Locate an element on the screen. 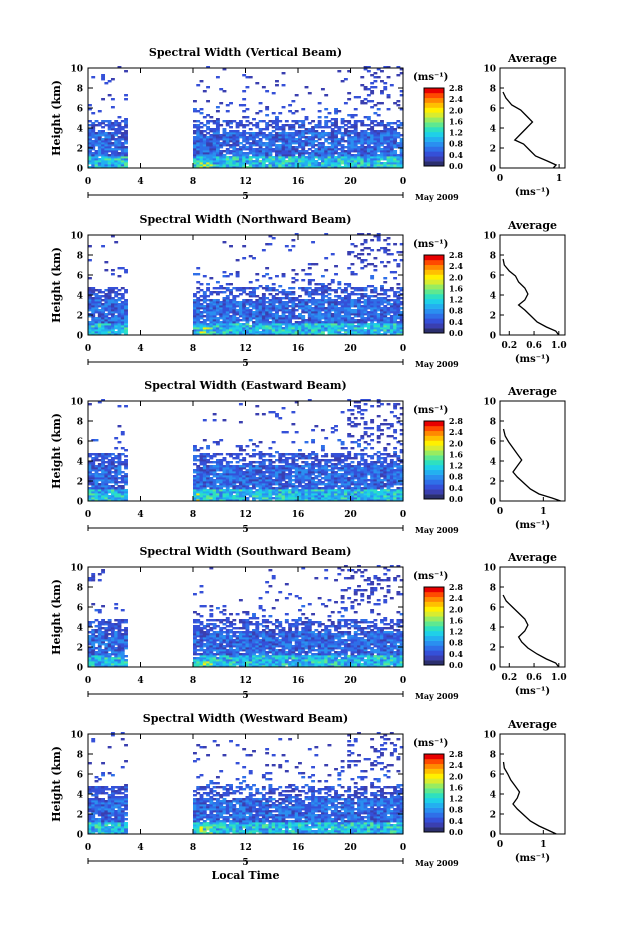  y-tick-label: 0 is located at coordinates (80, 170).